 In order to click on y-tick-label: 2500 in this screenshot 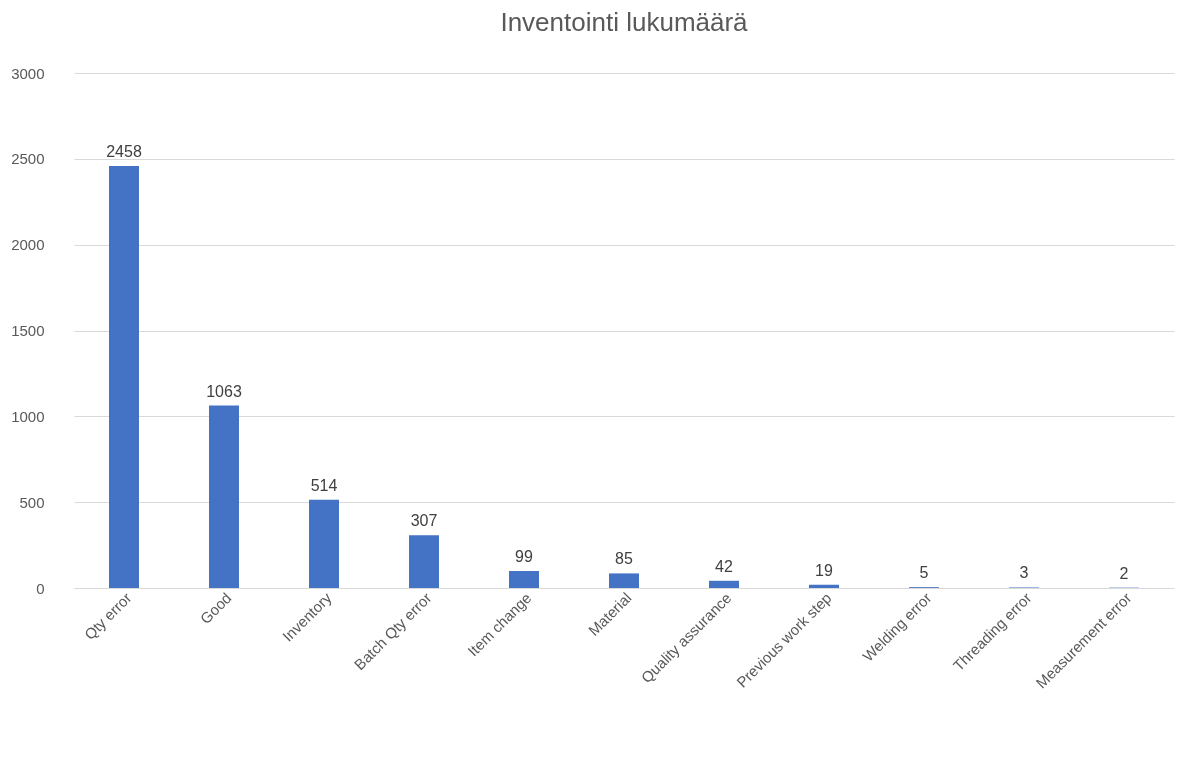, I will do `click(28, 159)`.